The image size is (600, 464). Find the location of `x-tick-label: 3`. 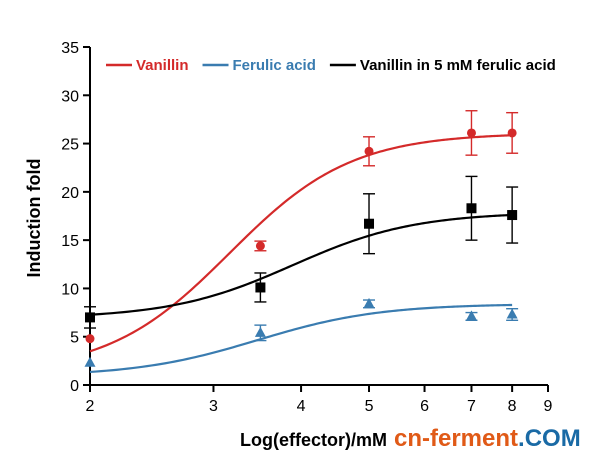

x-tick-label: 3 is located at coordinates (213, 406).